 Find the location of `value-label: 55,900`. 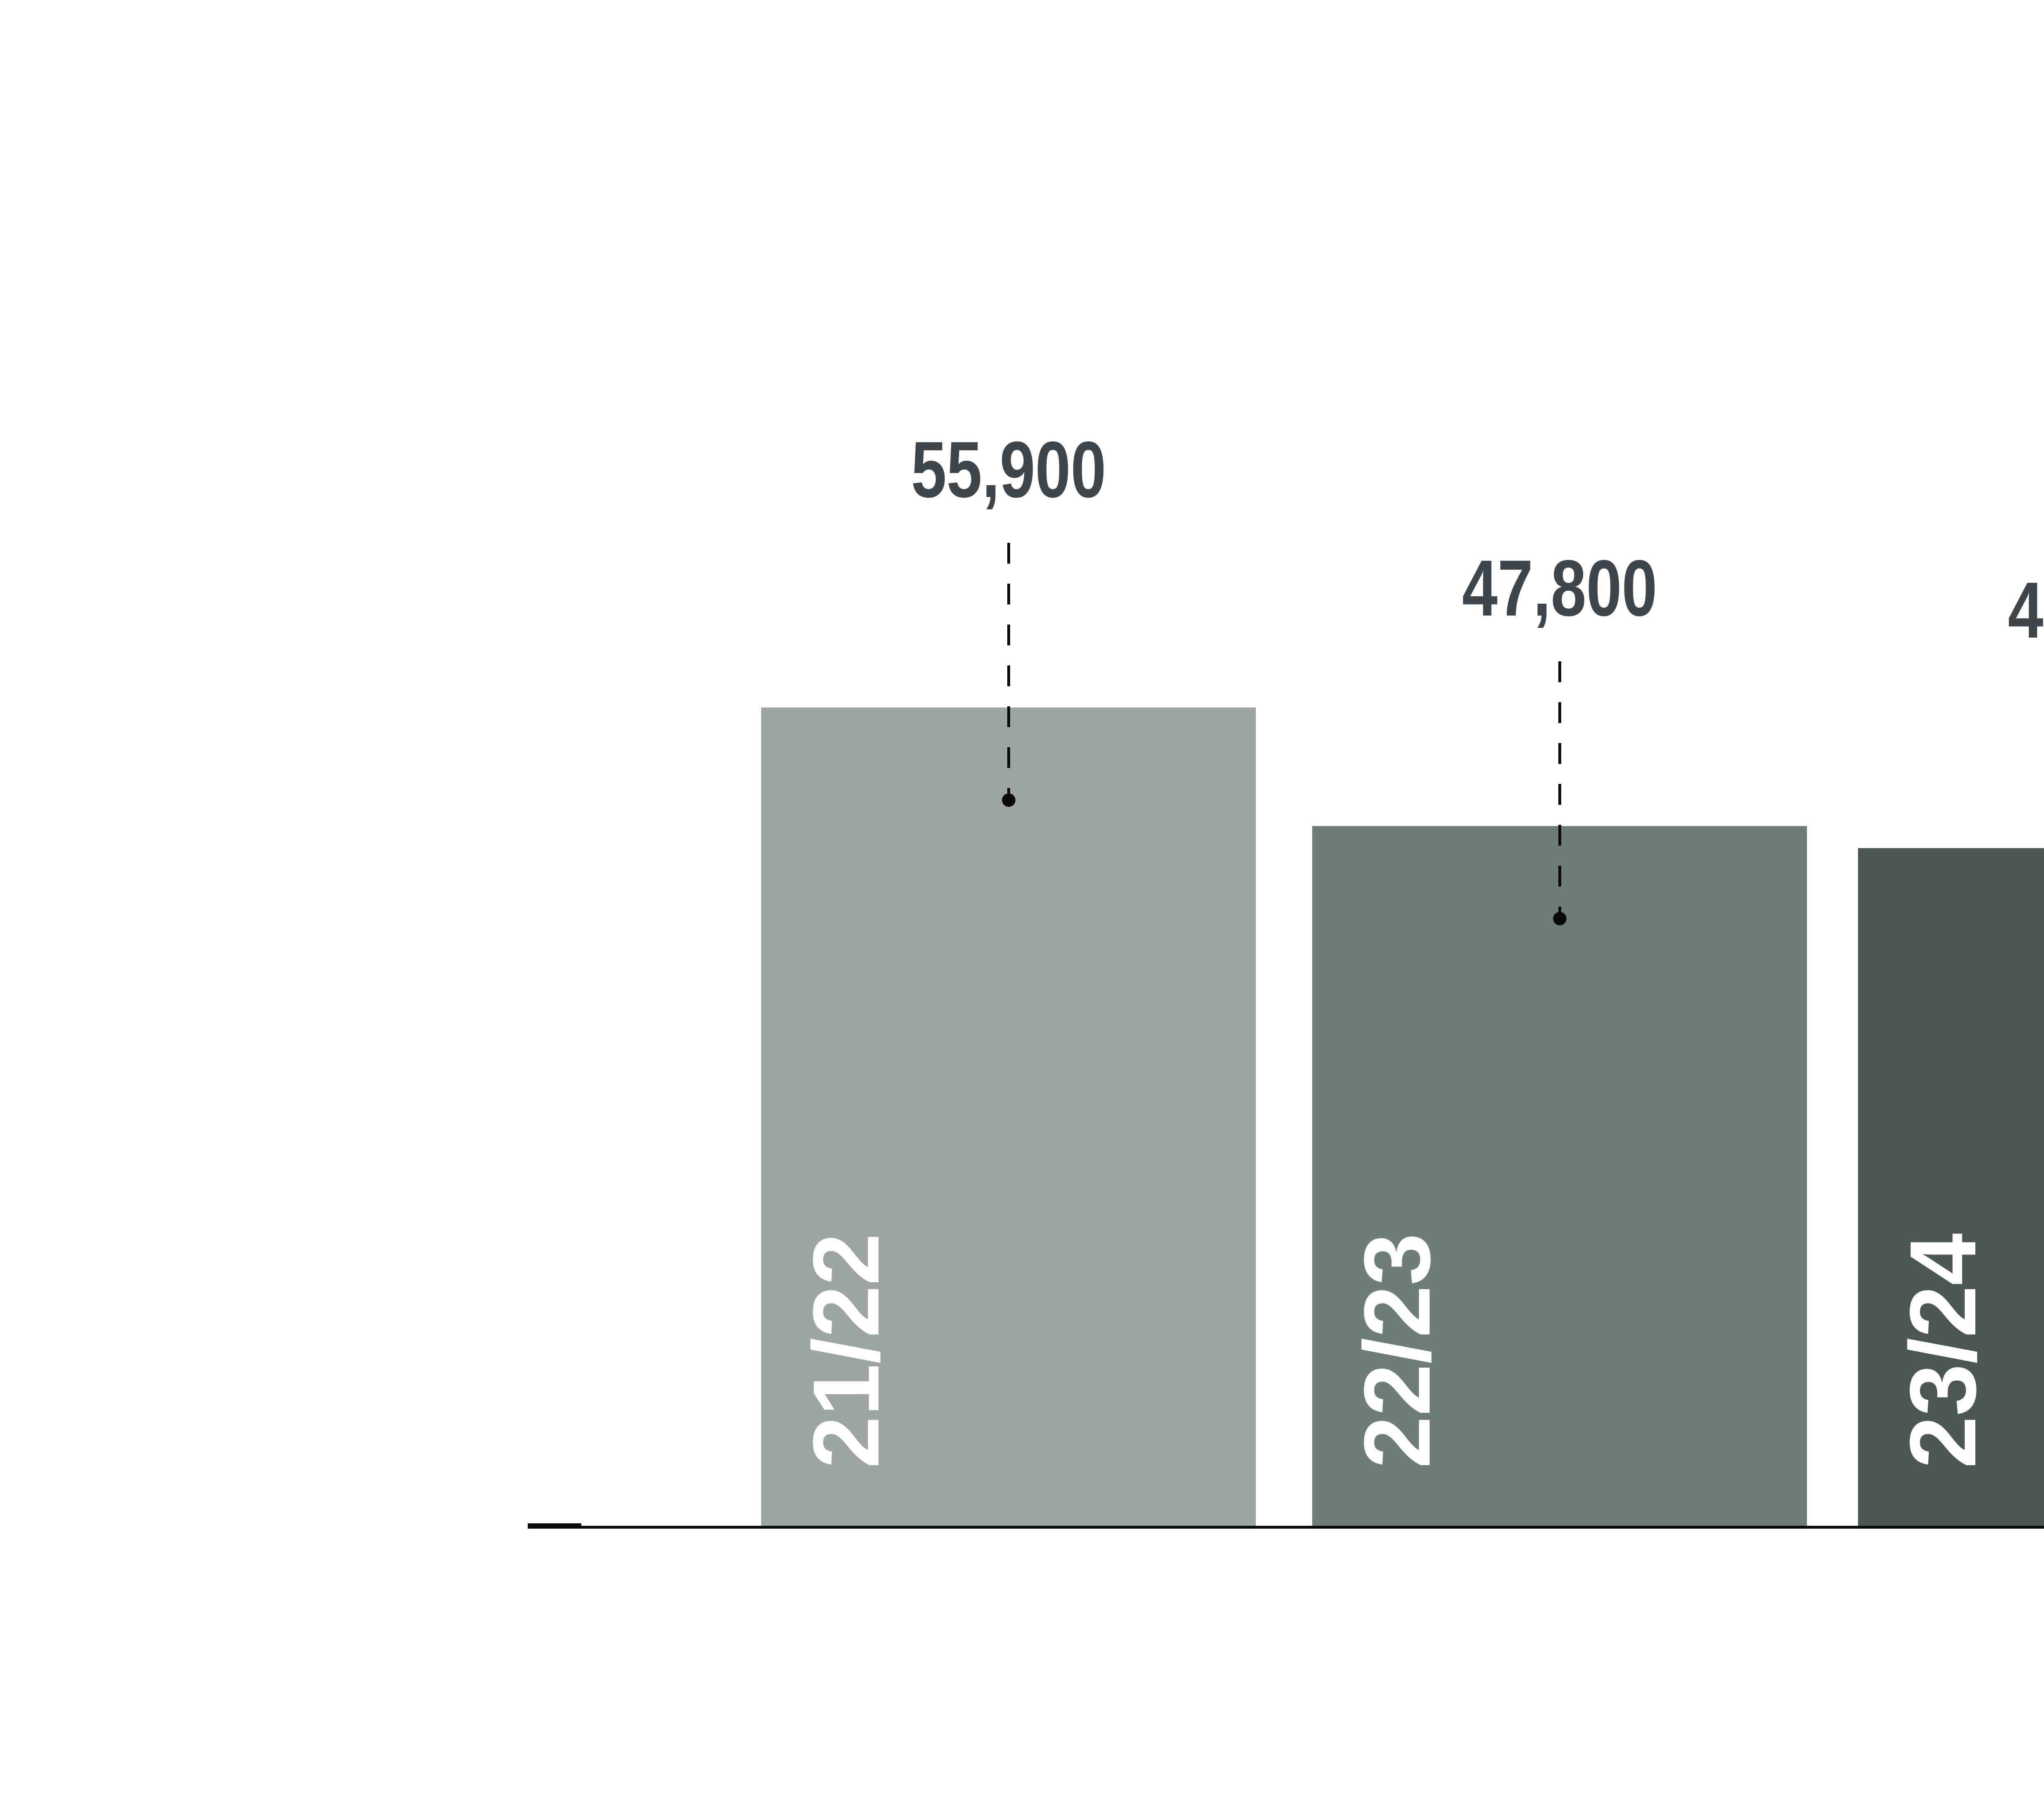

value-label: 55,900 is located at coordinates (1009, 470).